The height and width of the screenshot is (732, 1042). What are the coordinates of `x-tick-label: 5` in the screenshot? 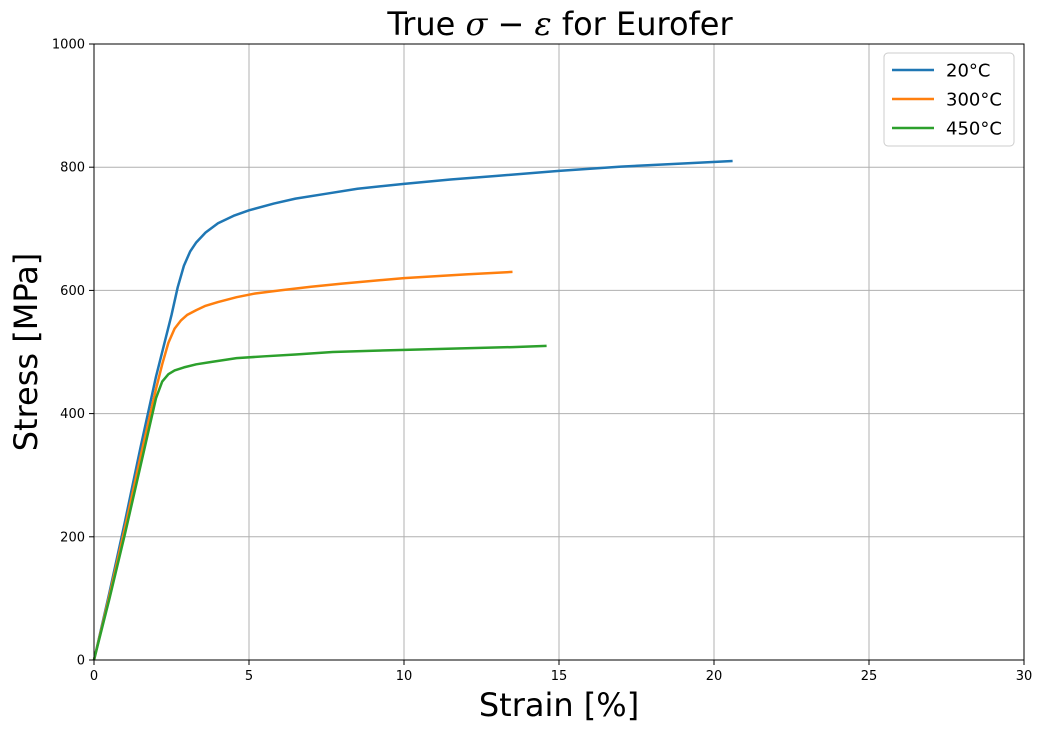 It's located at (249, 676).